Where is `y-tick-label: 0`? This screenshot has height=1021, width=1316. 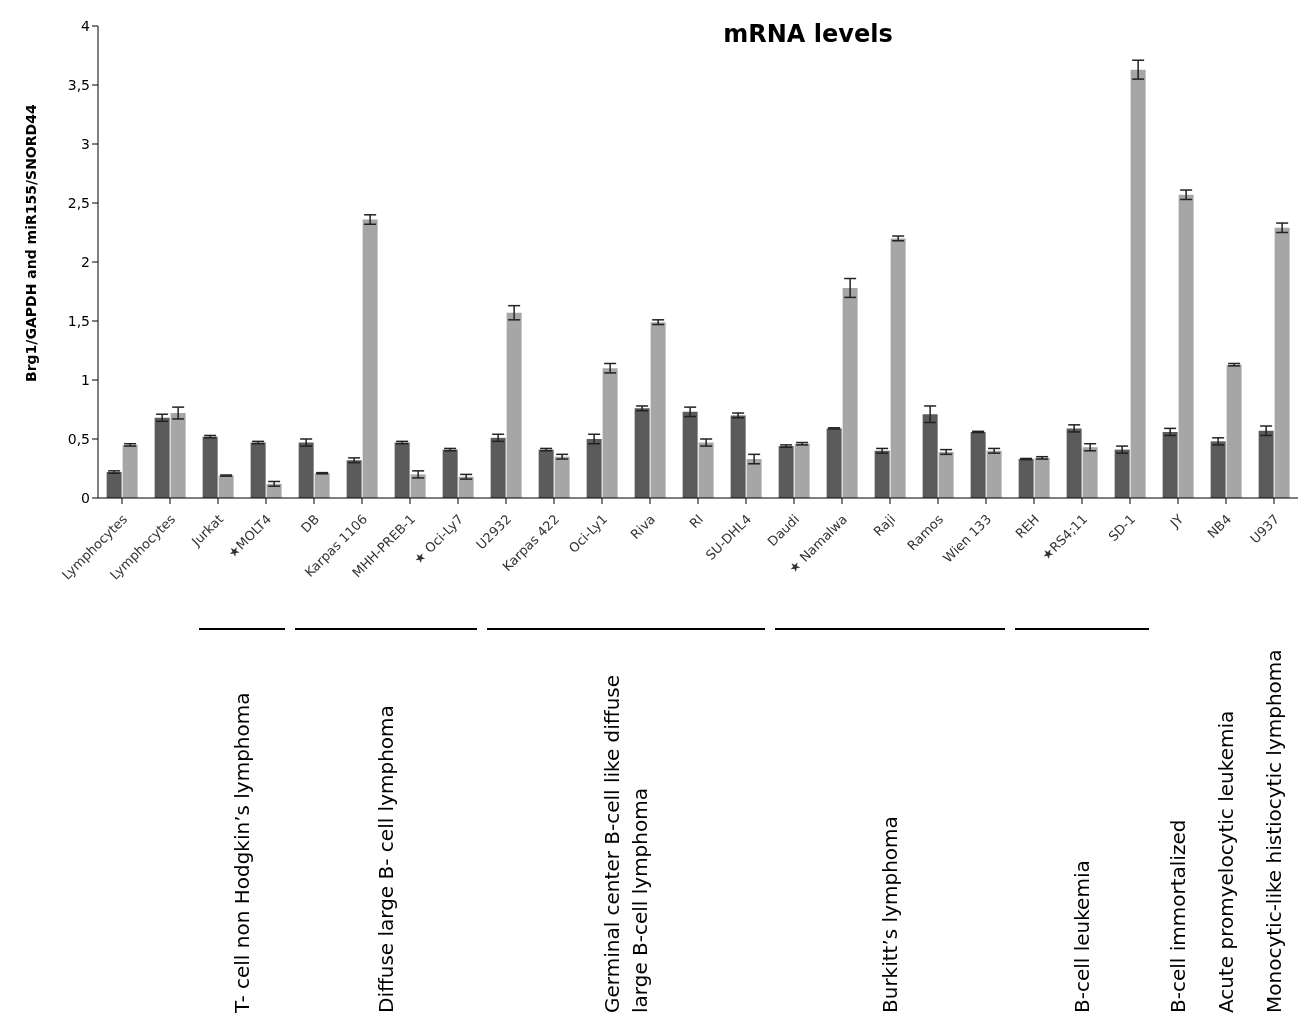
y-tick-label: 0 is located at coordinates (85, 497).